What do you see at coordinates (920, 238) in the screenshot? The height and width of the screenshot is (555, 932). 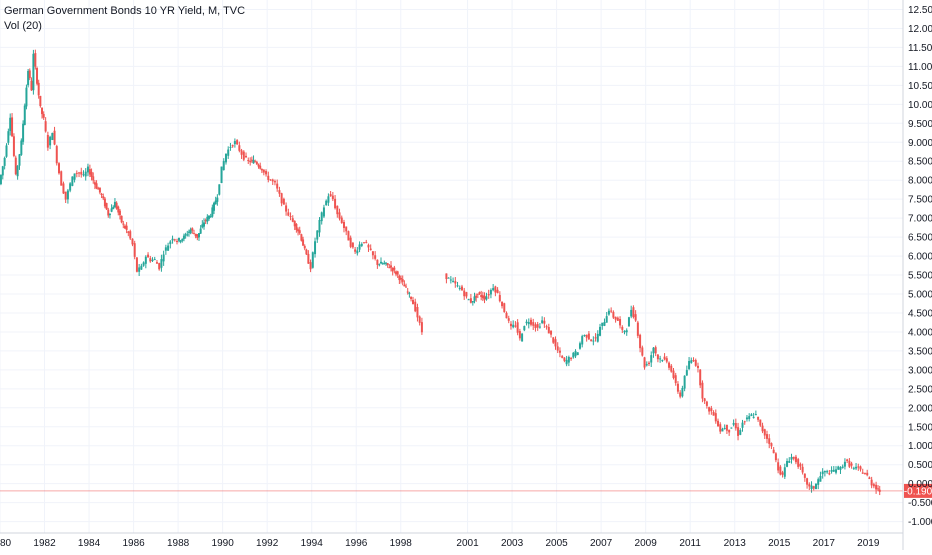 I see `y-tick-label: 6.500` at bounding box center [920, 238].